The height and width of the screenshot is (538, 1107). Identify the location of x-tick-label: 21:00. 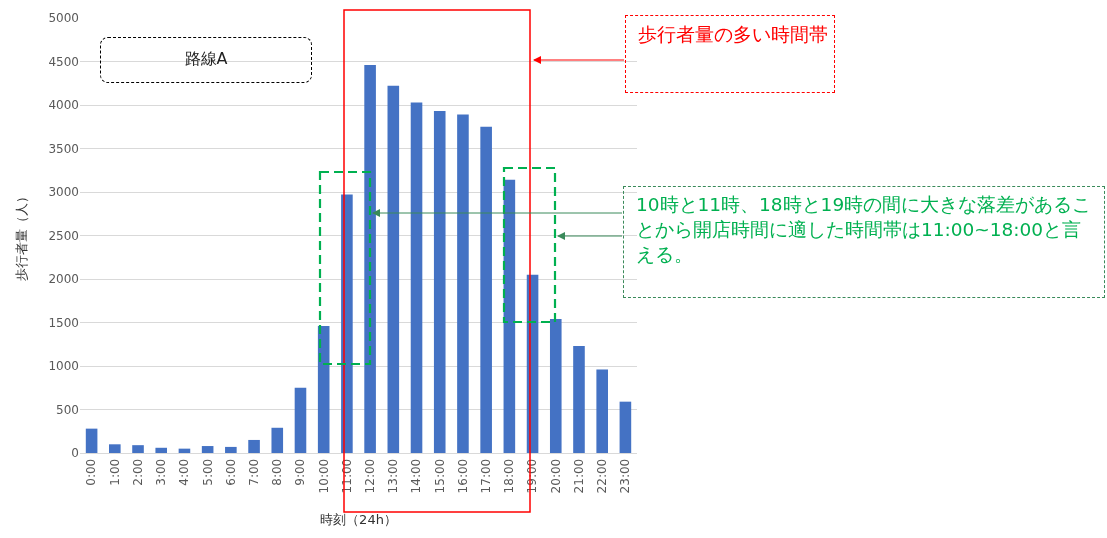
(578, 476).